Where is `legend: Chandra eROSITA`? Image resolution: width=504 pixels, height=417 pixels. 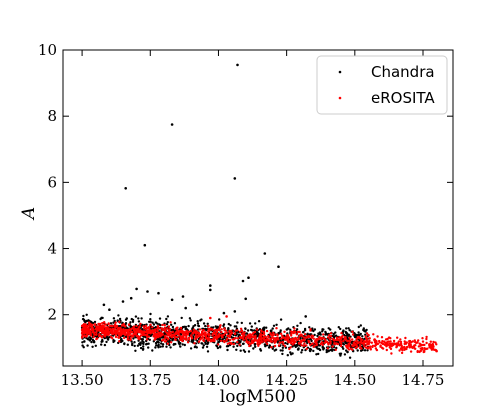
legend: Chandra eROSITA is located at coordinates (382, 85).